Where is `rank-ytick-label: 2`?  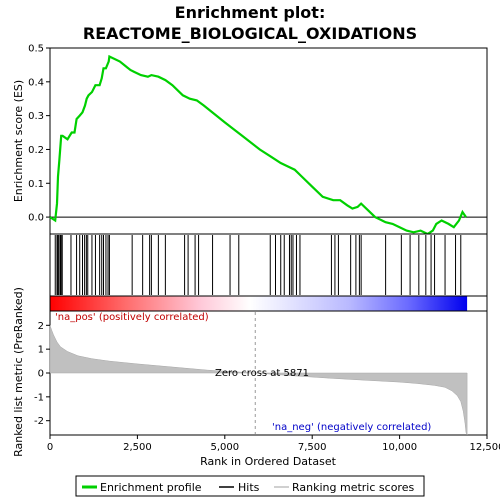 rank-ytick-label: 2 is located at coordinates (41, 326).